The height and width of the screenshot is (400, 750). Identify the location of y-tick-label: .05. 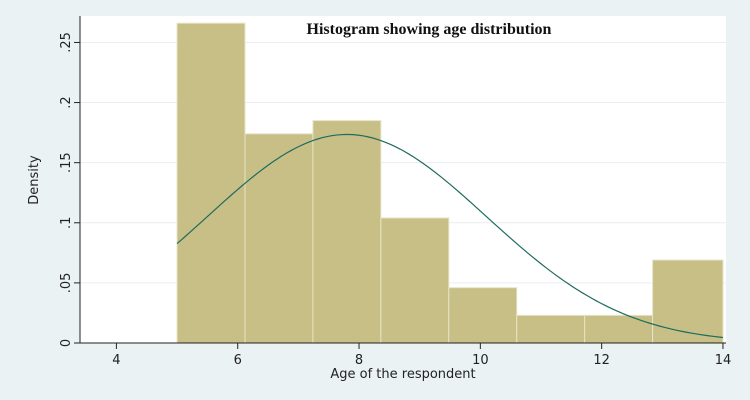
(66, 283).